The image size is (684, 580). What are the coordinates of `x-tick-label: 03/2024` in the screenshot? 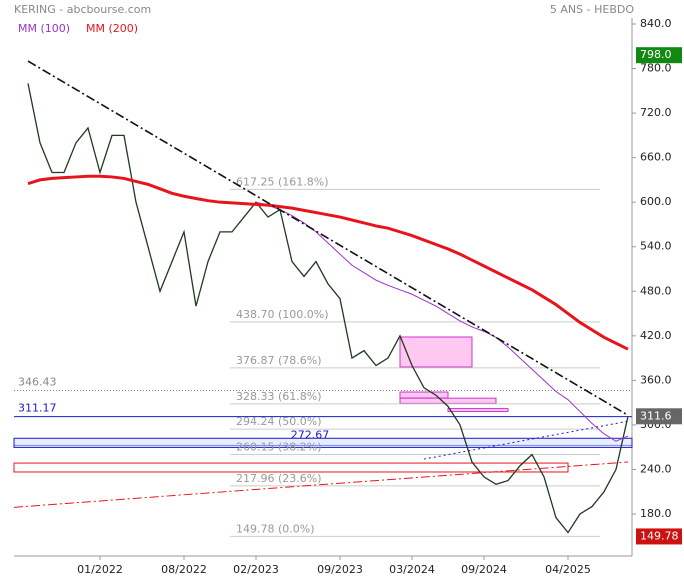 It's located at (412, 569).